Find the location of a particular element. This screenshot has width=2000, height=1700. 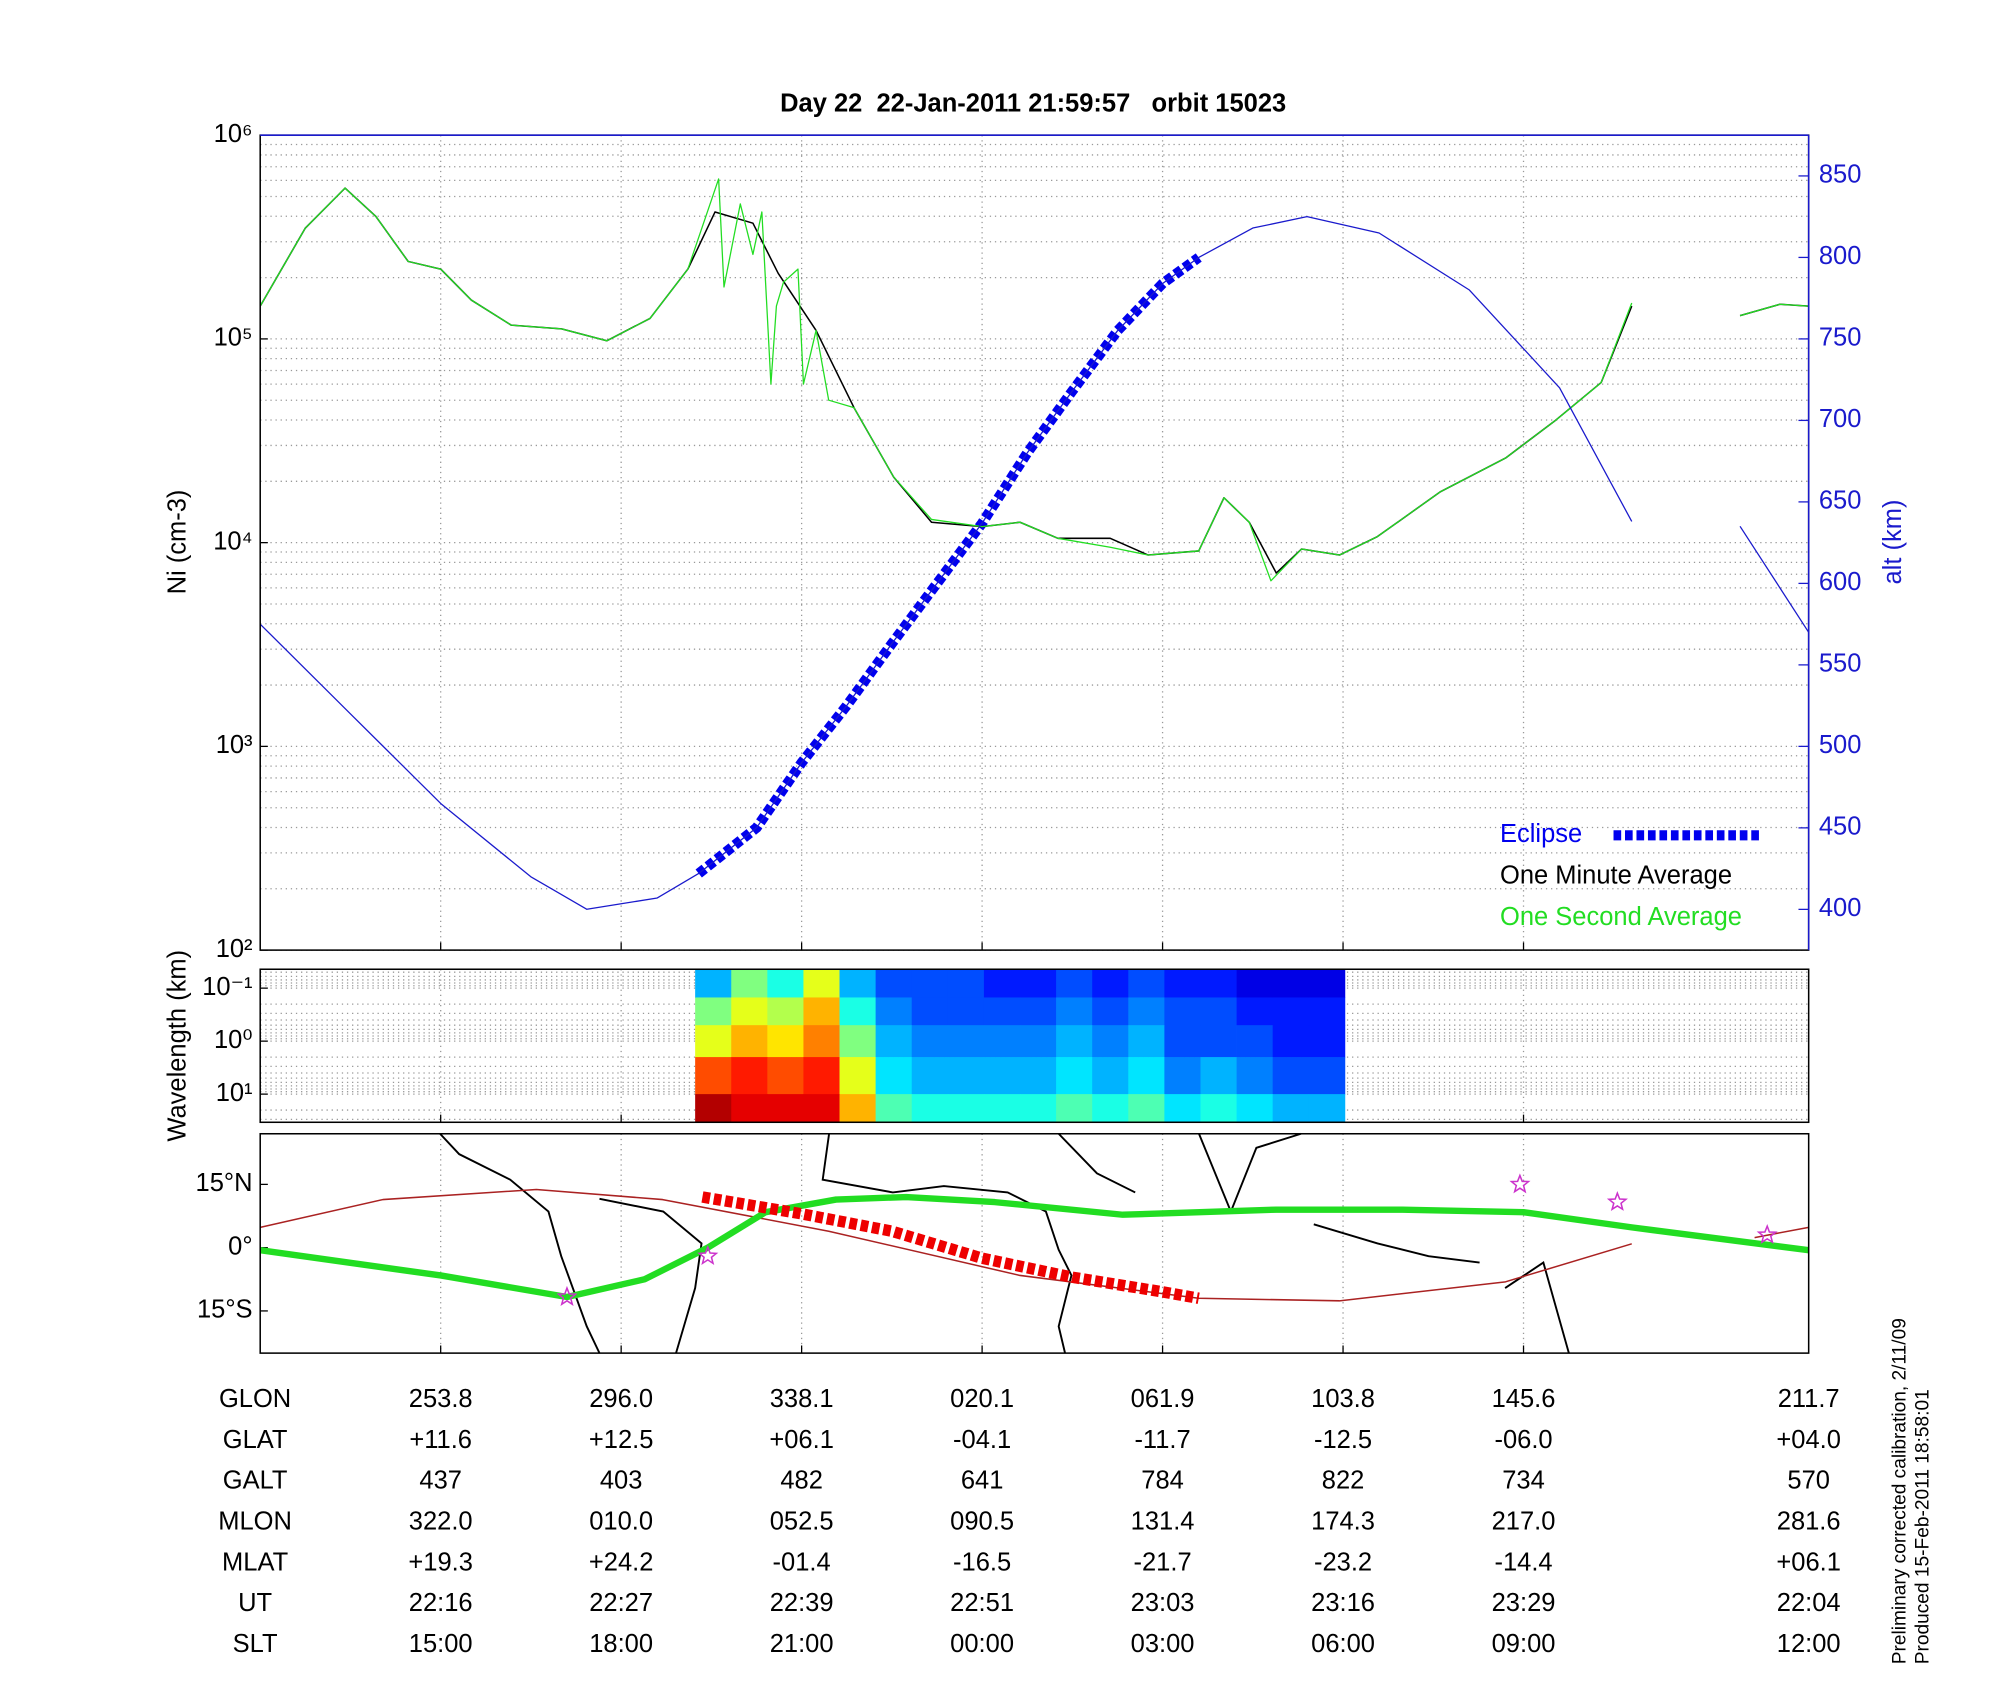

table-cell: 22:51 is located at coordinates (982, 1603).